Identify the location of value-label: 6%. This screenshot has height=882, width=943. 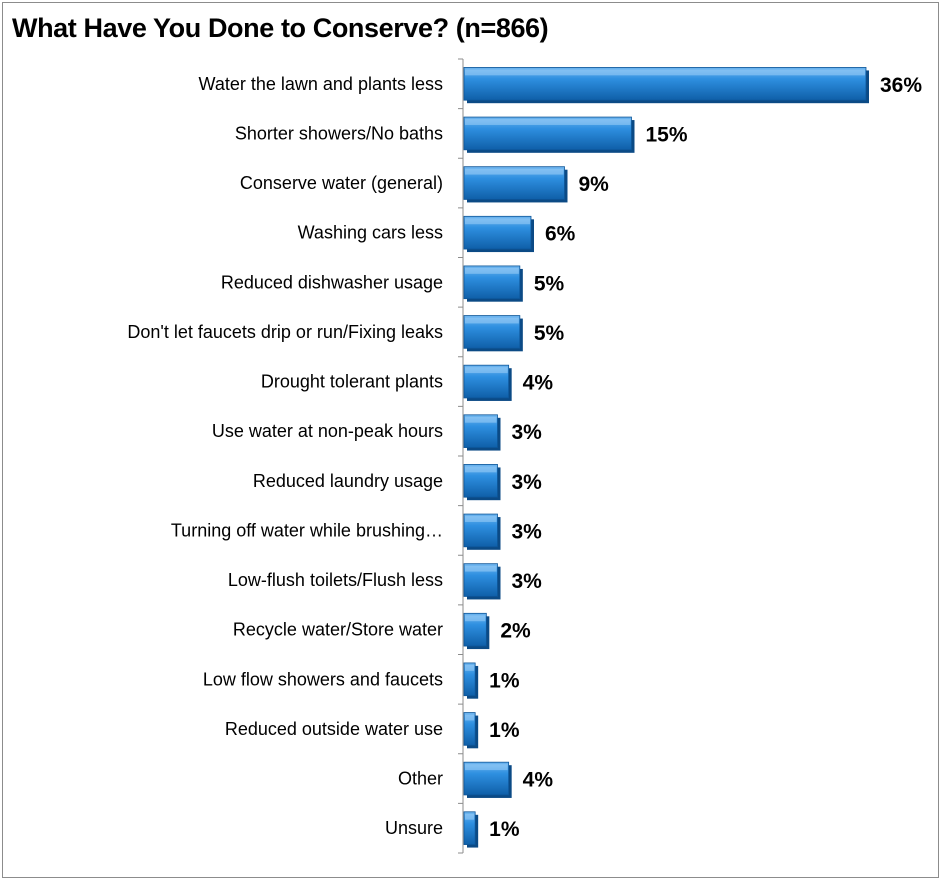
(560, 234).